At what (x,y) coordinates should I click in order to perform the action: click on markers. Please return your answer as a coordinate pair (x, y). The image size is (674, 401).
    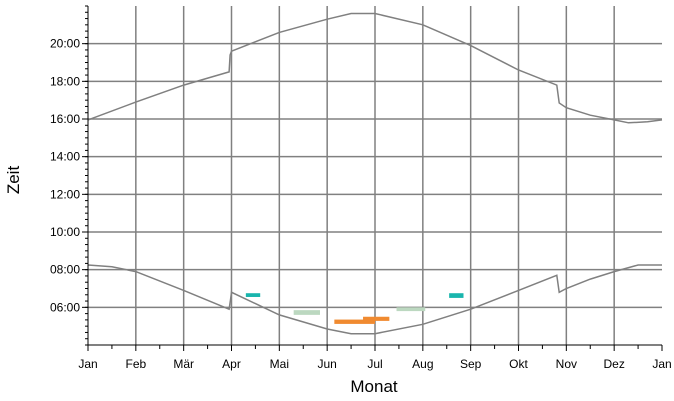
    Looking at the image, I should click on (354, 308).